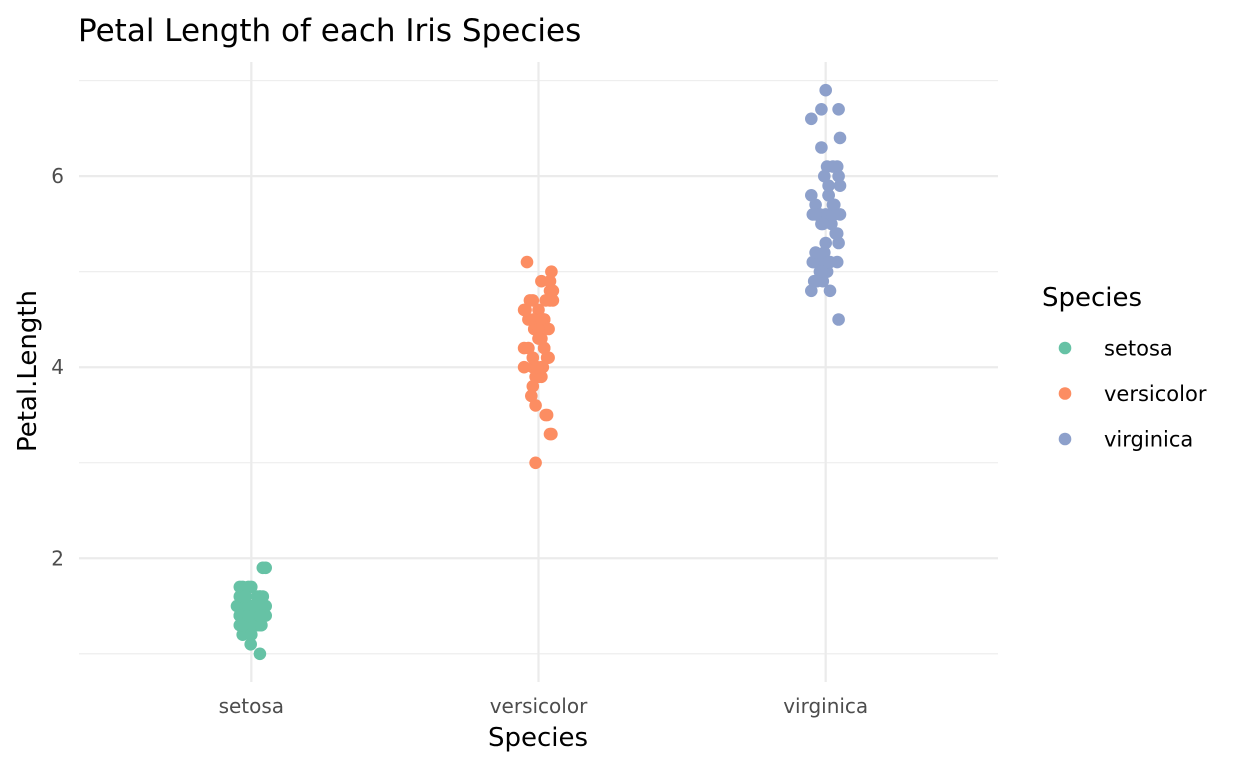 The image size is (1248, 768). I want to click on y-tick-label: 6, so click(57, 176).